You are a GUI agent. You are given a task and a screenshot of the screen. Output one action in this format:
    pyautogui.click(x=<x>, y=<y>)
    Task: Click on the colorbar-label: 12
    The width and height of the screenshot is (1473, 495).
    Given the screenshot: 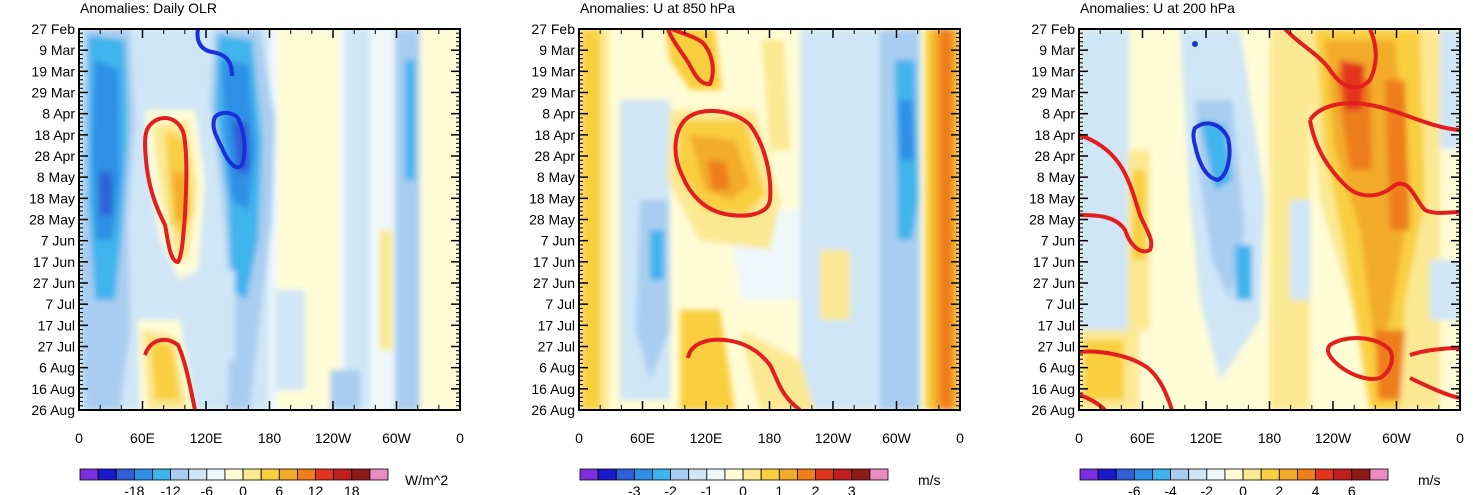 What is the action you would take?
    pyautogui.click(x=316, y=489)
    